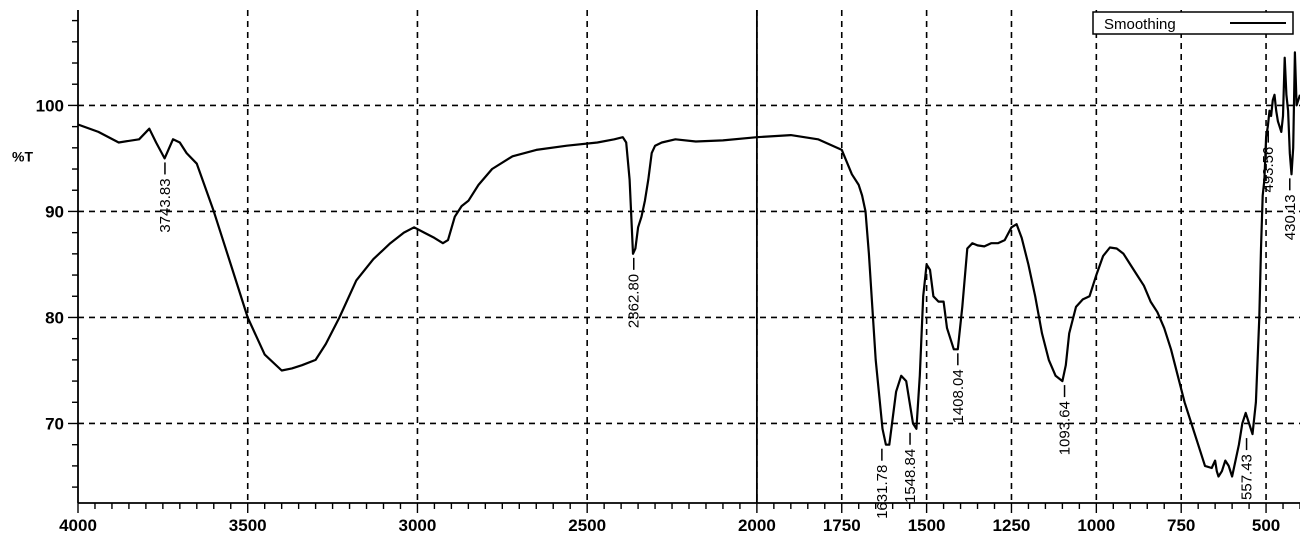  I want to click on x-tick-label: 3500, so click(248, 525).